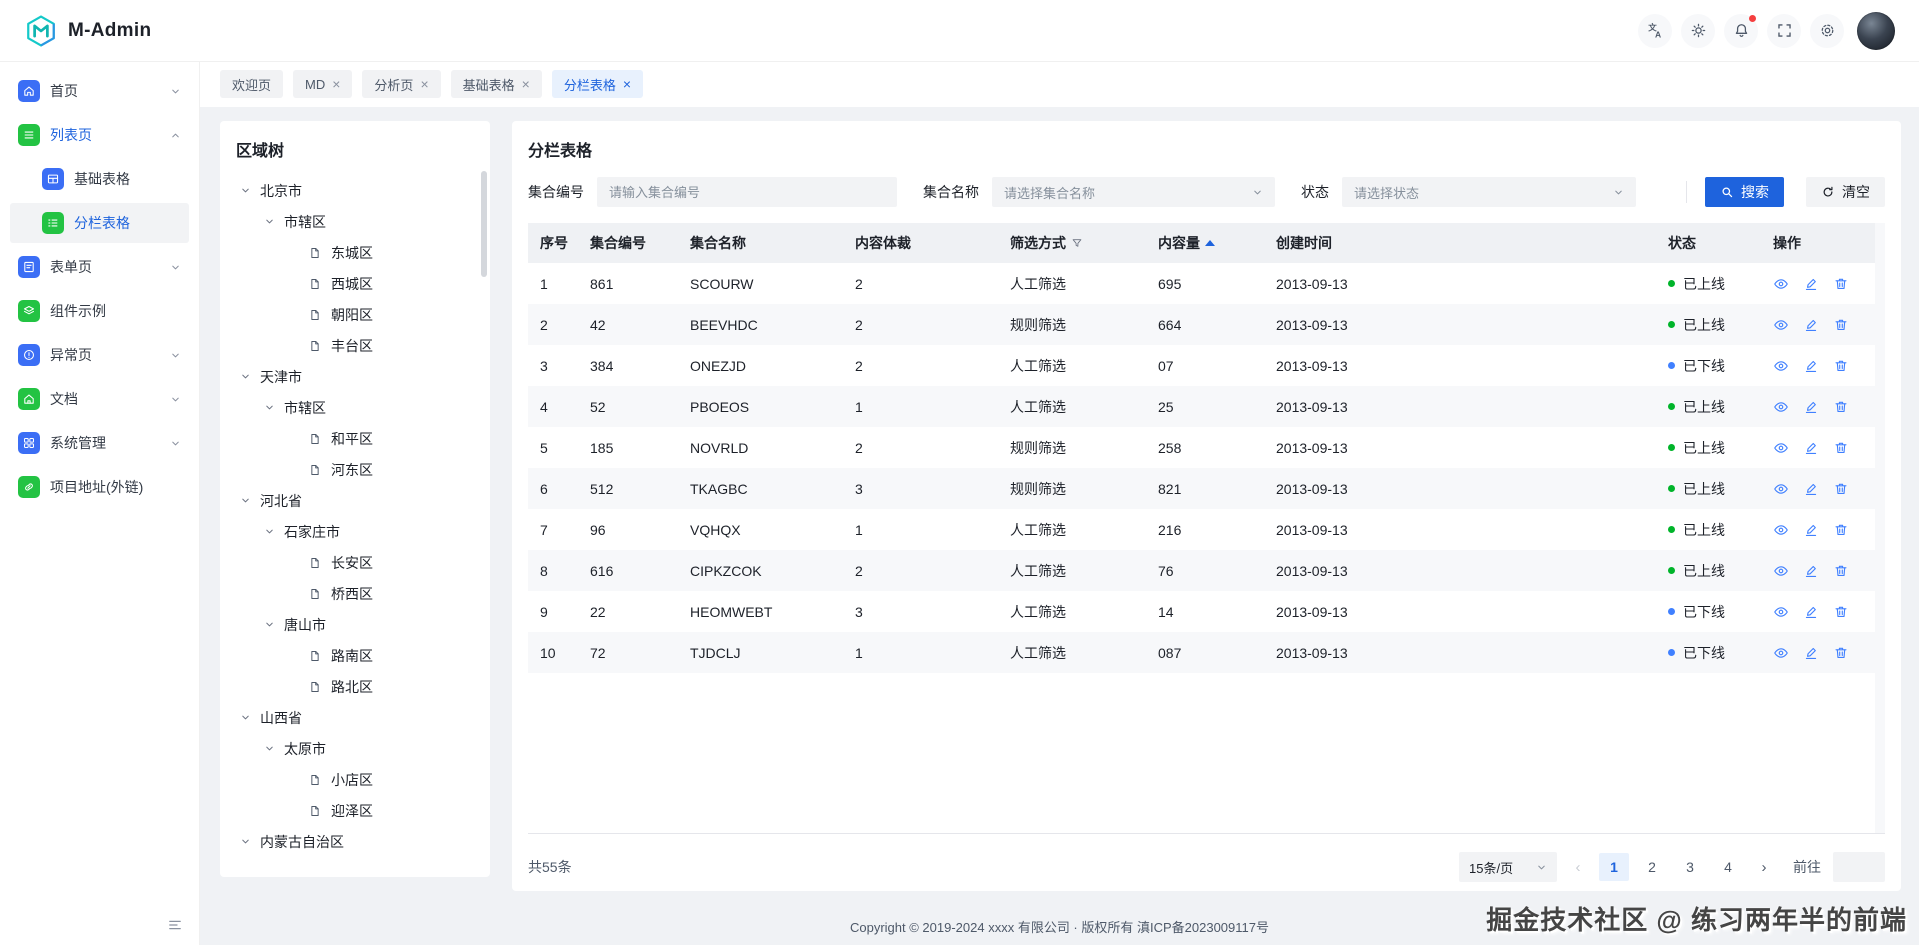  What do you see at coordinates (99, 91) in the screenshot?
I see `sidebar-item-首页: 首页` at bounding box center [99, 91].